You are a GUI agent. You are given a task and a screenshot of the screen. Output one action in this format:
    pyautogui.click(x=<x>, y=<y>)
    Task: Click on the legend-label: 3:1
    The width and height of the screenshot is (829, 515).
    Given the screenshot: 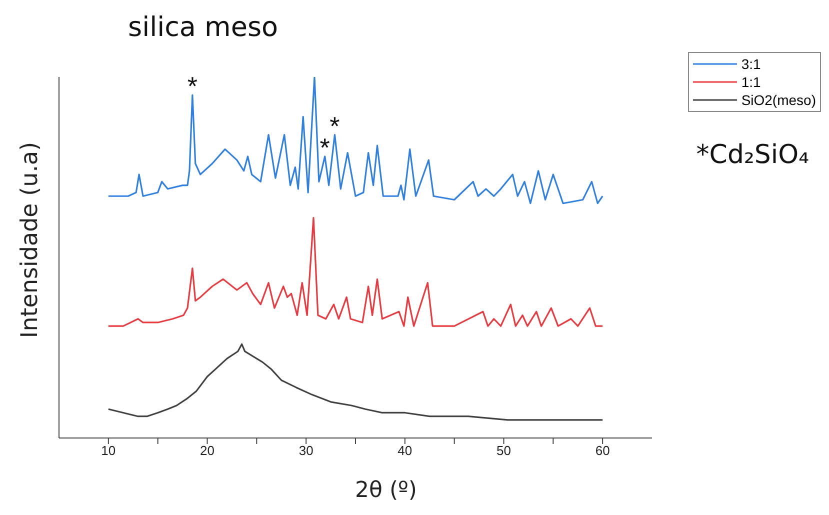 What is the action you would take?
    pyautogui.click(x=751, y=64)
    